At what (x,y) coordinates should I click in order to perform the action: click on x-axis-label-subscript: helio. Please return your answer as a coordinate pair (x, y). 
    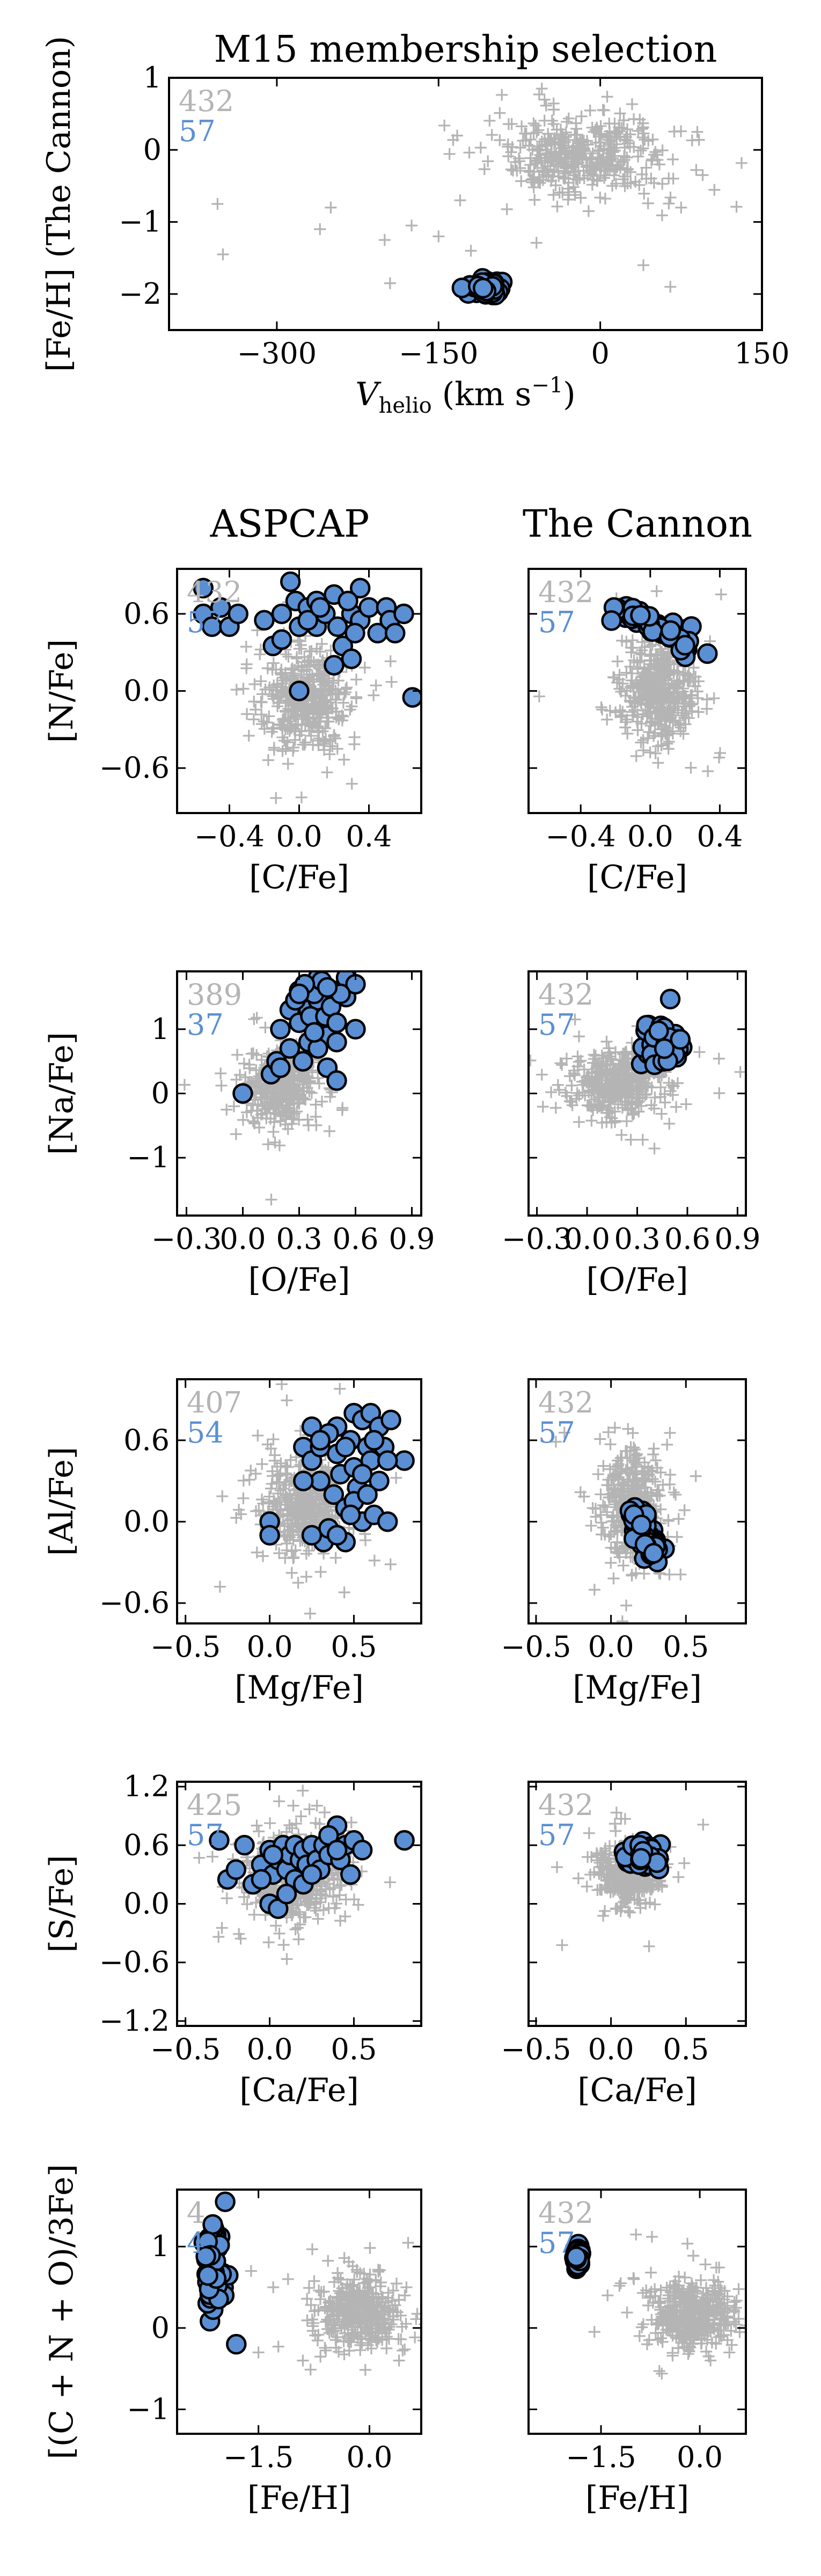
    Looking at the image, I should click on (405, 405).